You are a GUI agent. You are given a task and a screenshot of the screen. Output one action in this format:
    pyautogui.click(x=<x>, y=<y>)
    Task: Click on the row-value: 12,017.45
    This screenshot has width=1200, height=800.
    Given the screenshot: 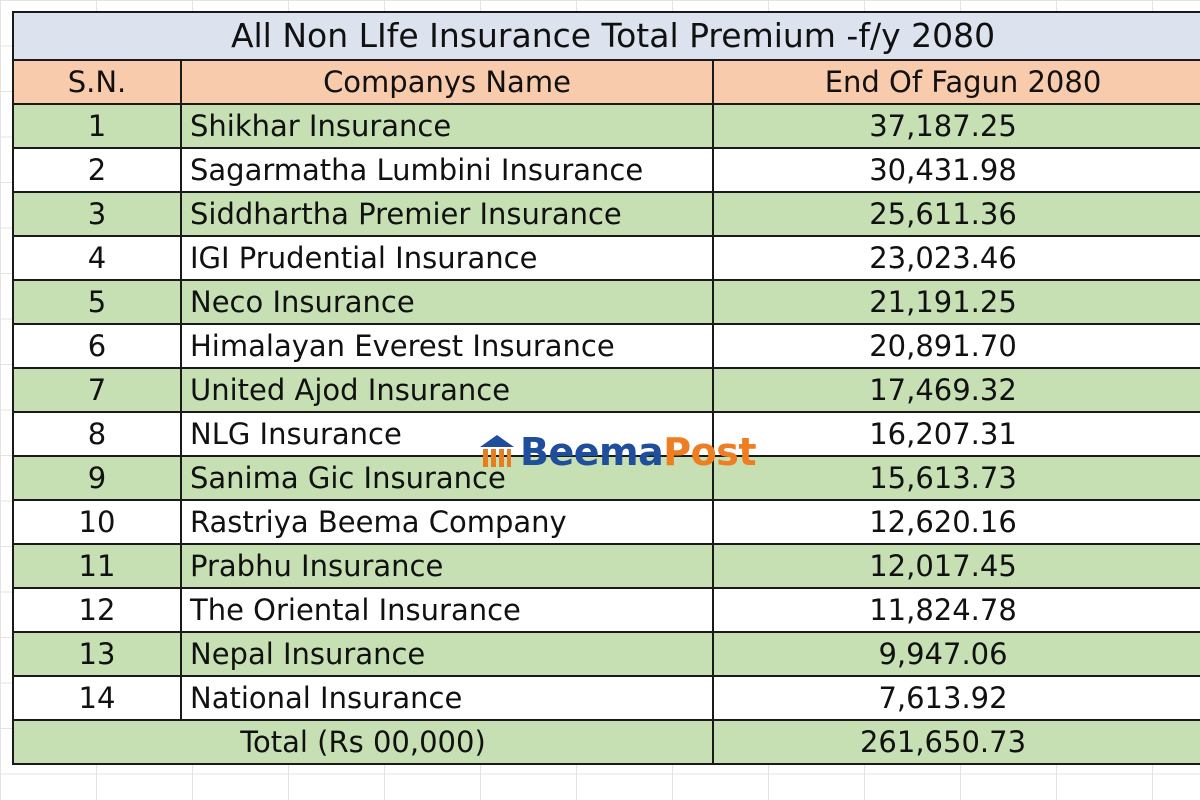 What is the action you would take?
    pyautogui.click(x=955, y=566)
    